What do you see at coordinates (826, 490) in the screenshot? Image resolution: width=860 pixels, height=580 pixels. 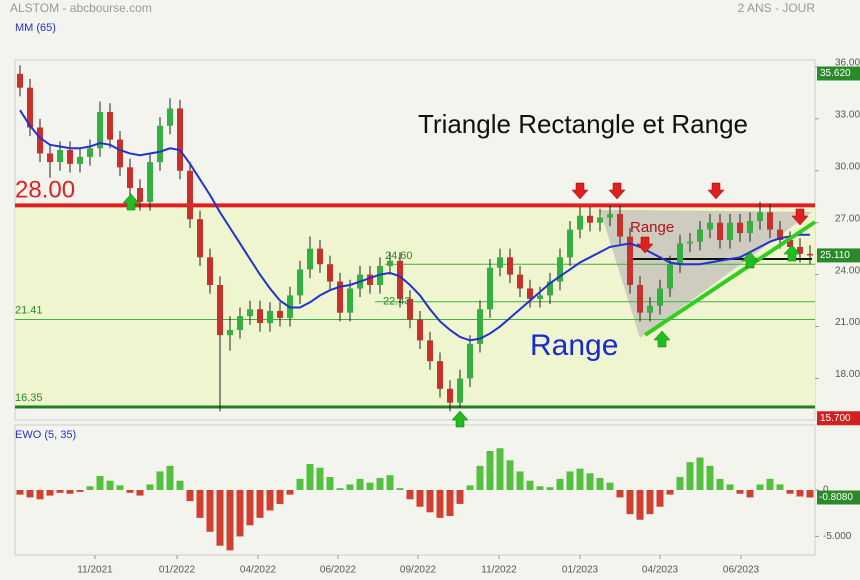 I see `y-tick-label: 0` at bounding box center [826, 490].